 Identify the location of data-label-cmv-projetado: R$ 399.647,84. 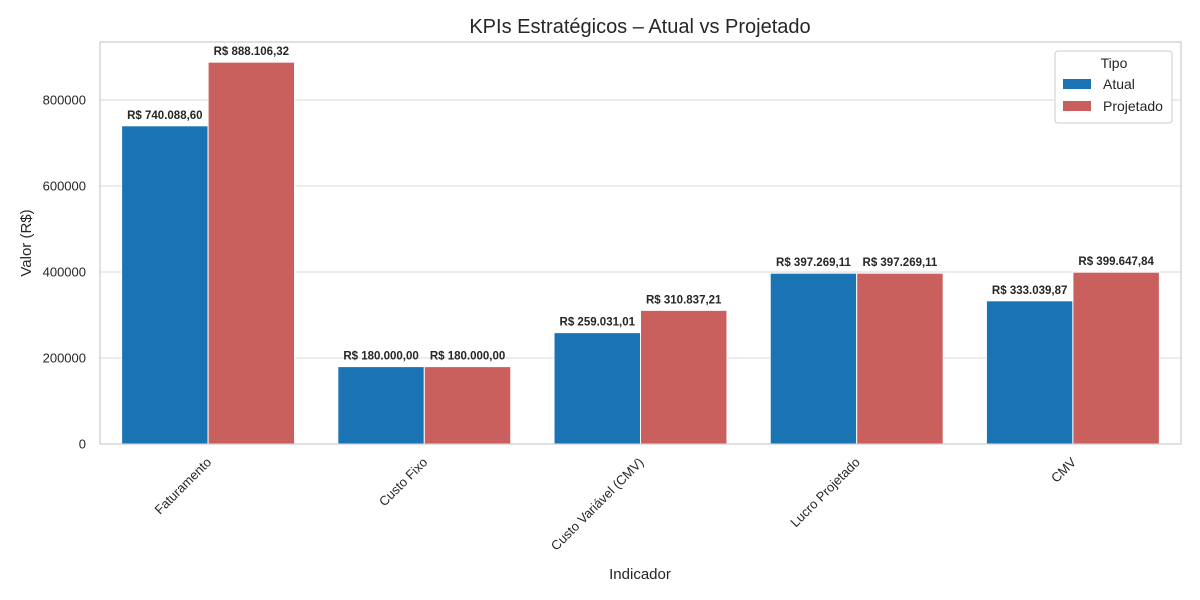
(1116, 262).